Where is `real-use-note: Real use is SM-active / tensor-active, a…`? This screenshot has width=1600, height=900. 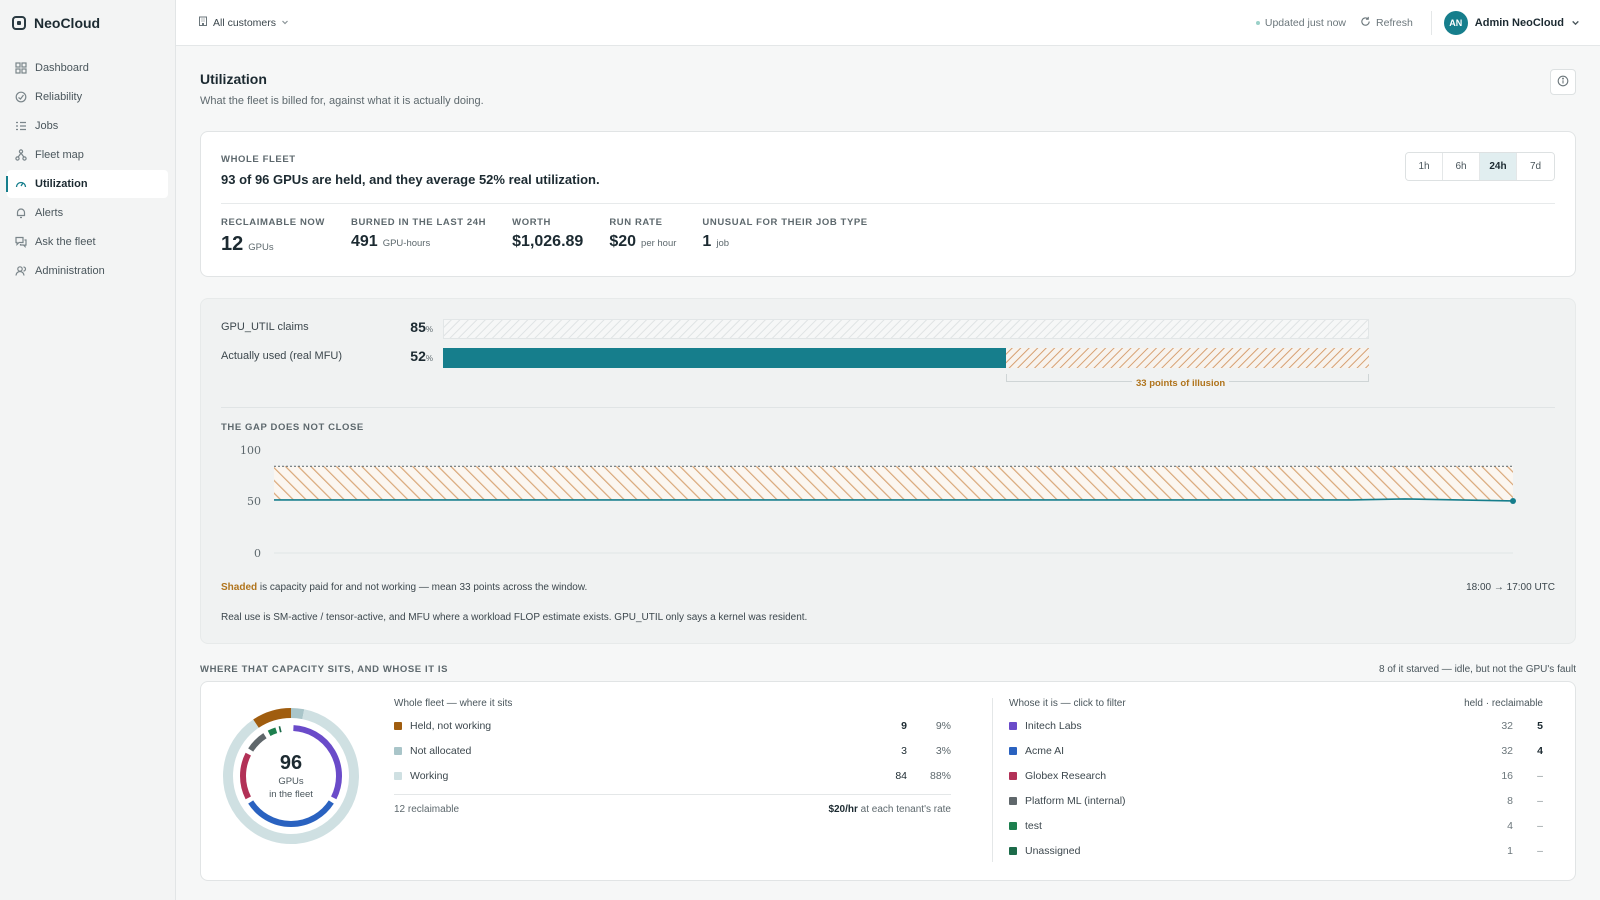 real-use-note: Real use is SM-active / tensor-active, a… is located at coordinates (514, 617).